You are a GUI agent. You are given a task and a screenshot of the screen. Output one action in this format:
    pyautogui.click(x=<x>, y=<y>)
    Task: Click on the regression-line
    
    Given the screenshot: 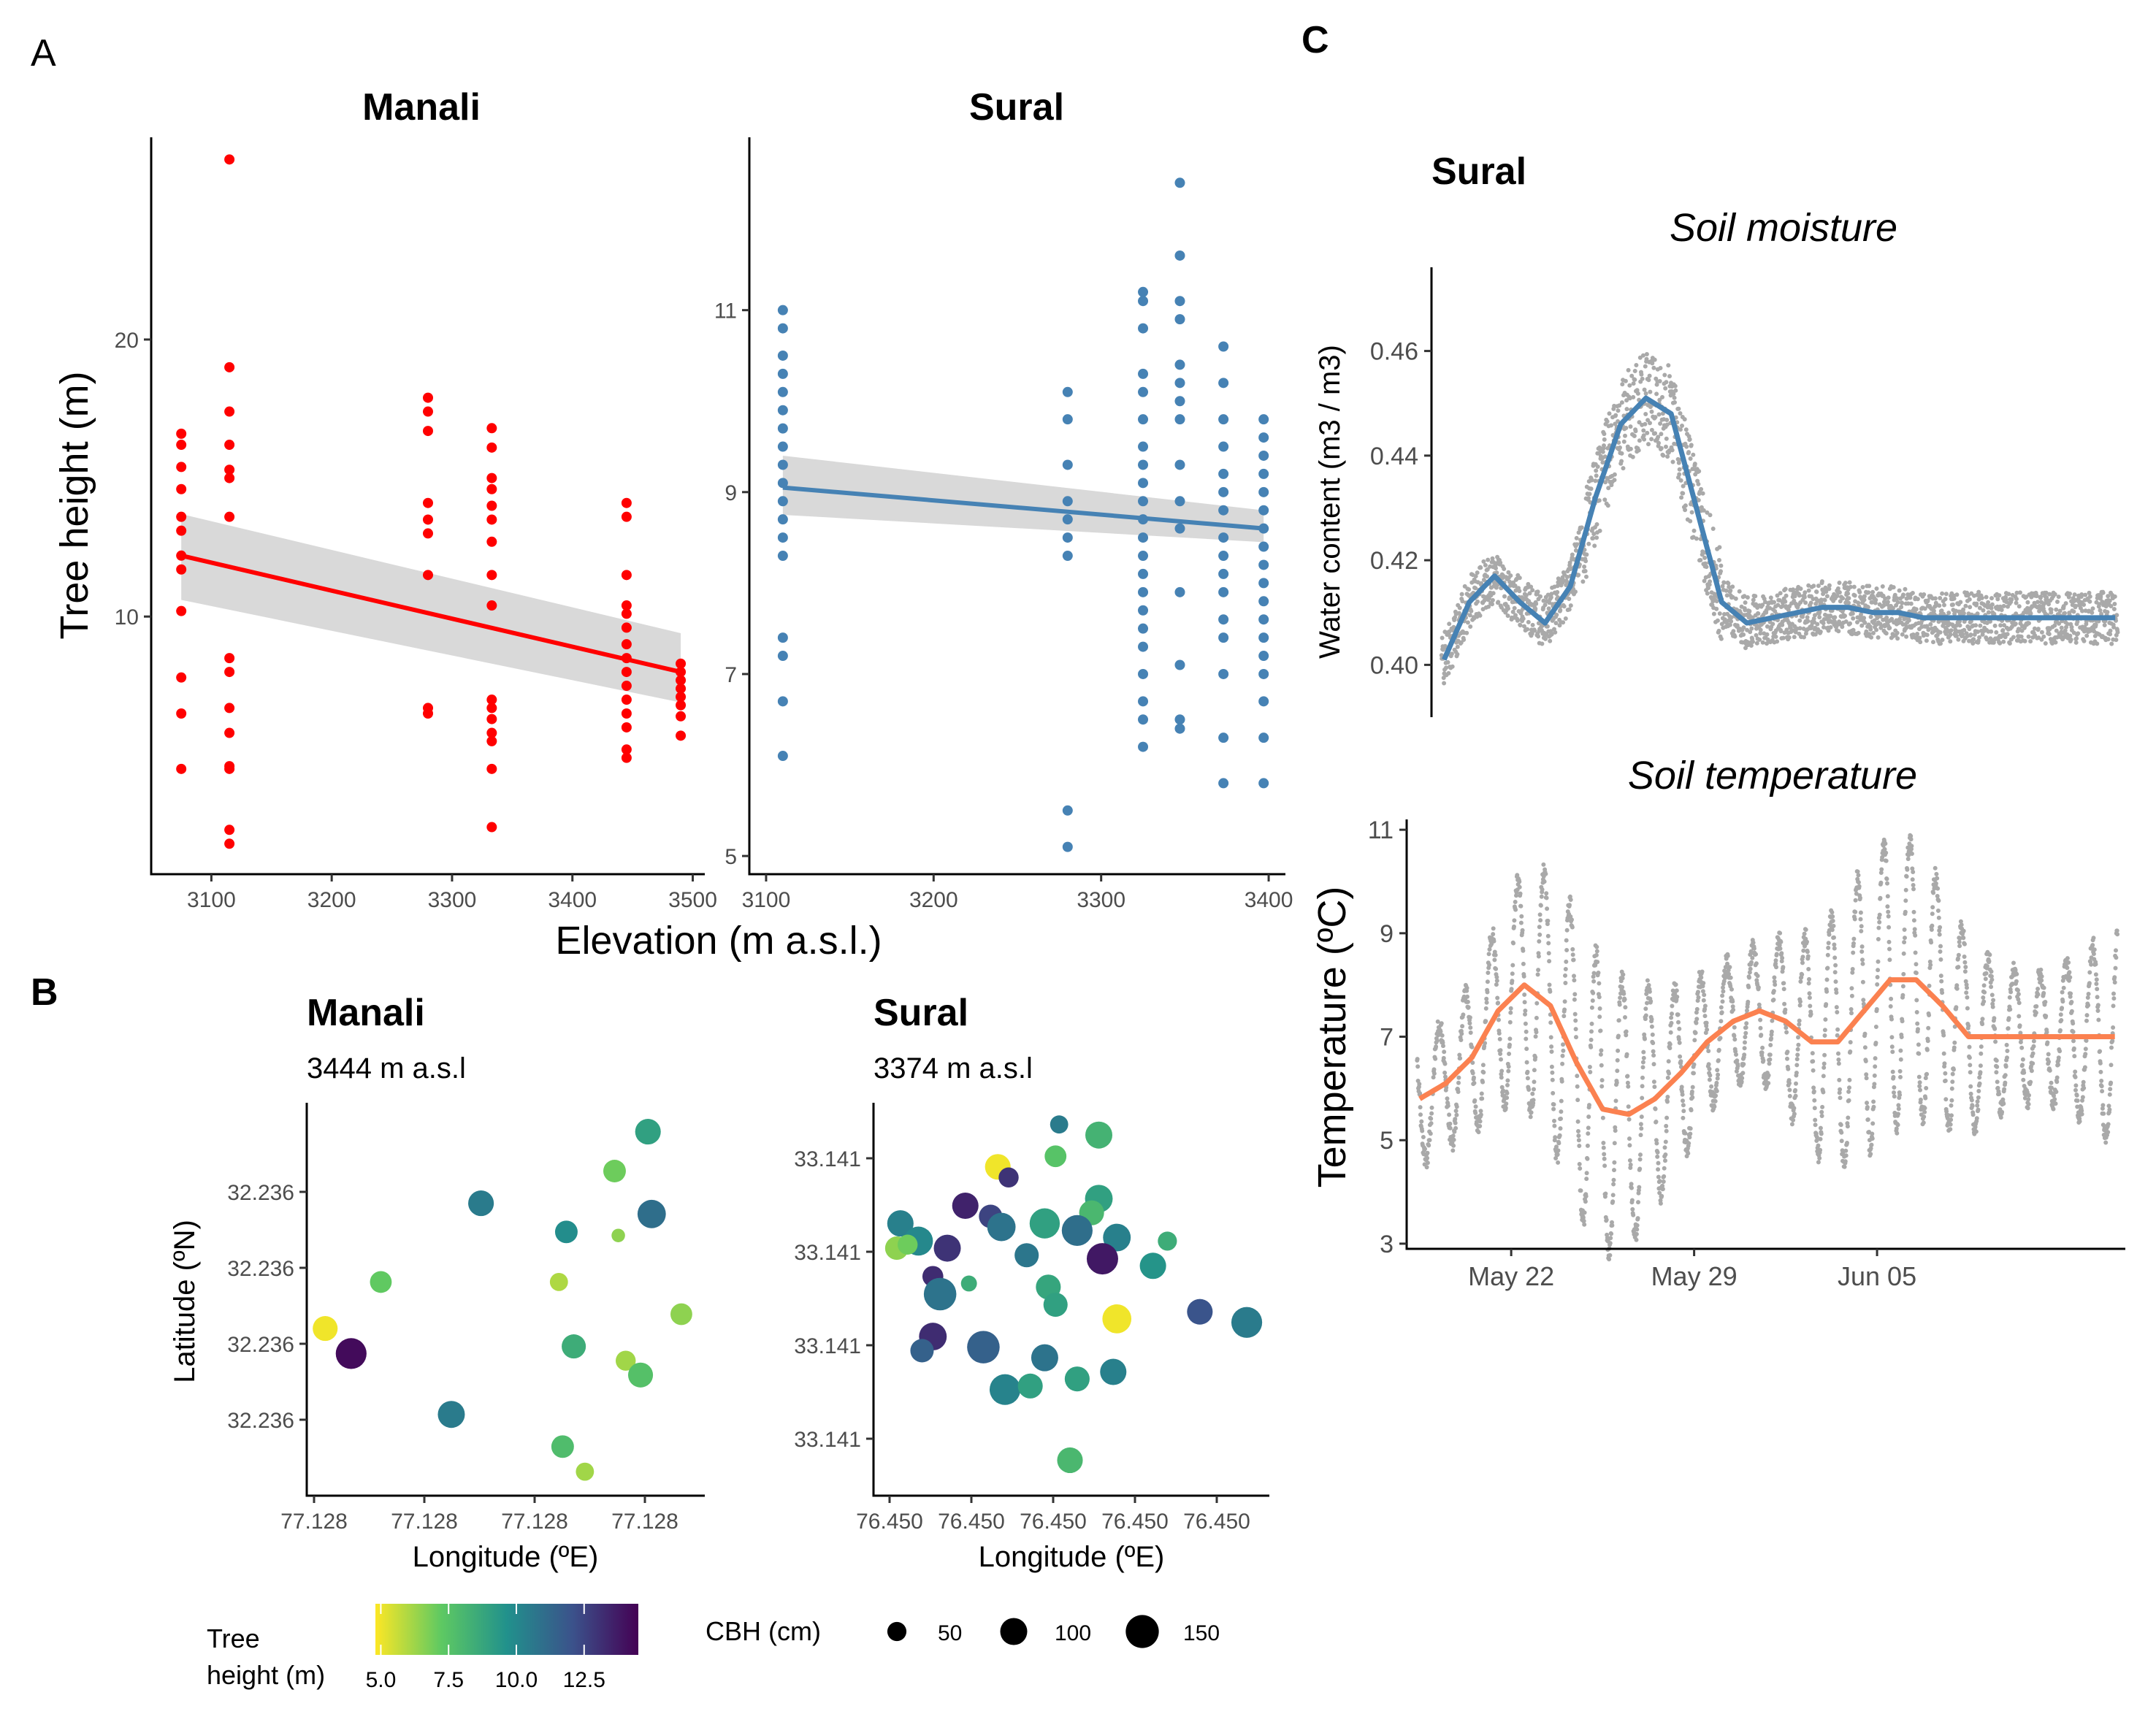 What is the action you would take?
    pyautogui.click(x=1023, y=508)
    